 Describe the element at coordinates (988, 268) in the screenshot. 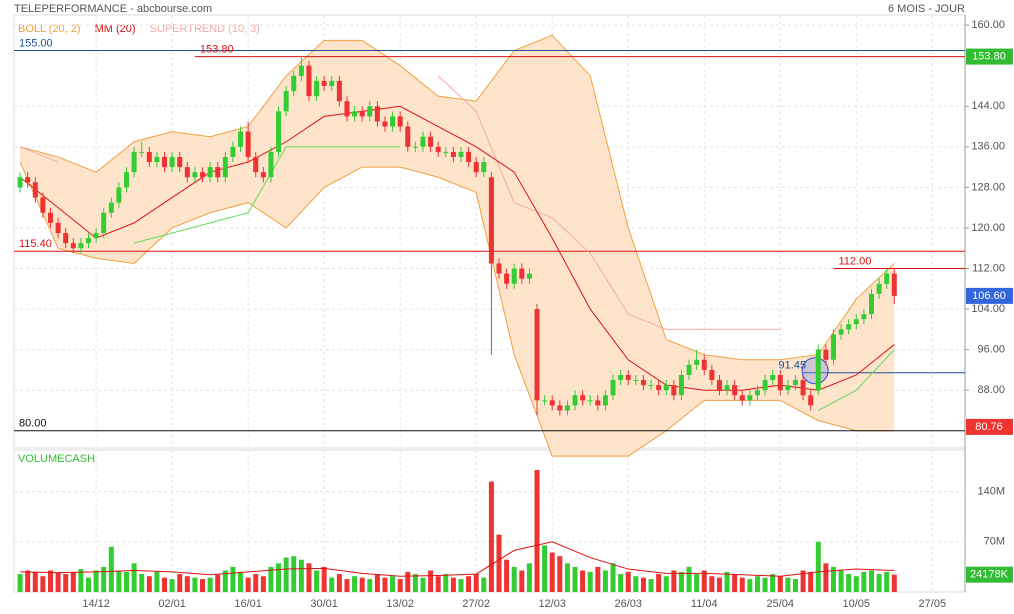

I see `y-tick-label: 112.00` at that location.